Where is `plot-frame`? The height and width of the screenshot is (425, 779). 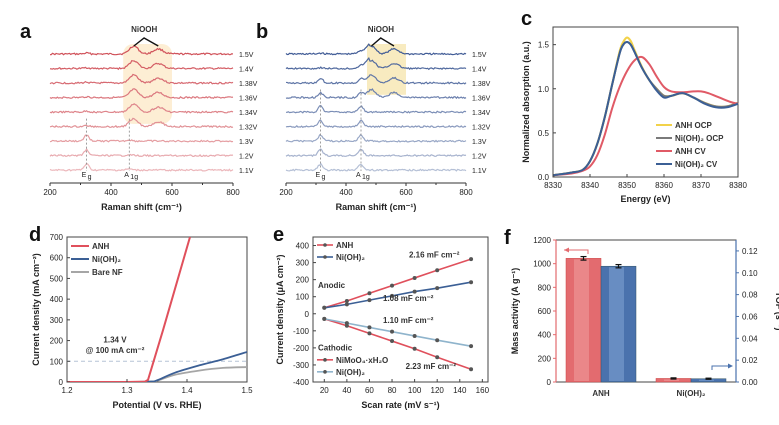
plot-frame is located at coordinates (400, 309).